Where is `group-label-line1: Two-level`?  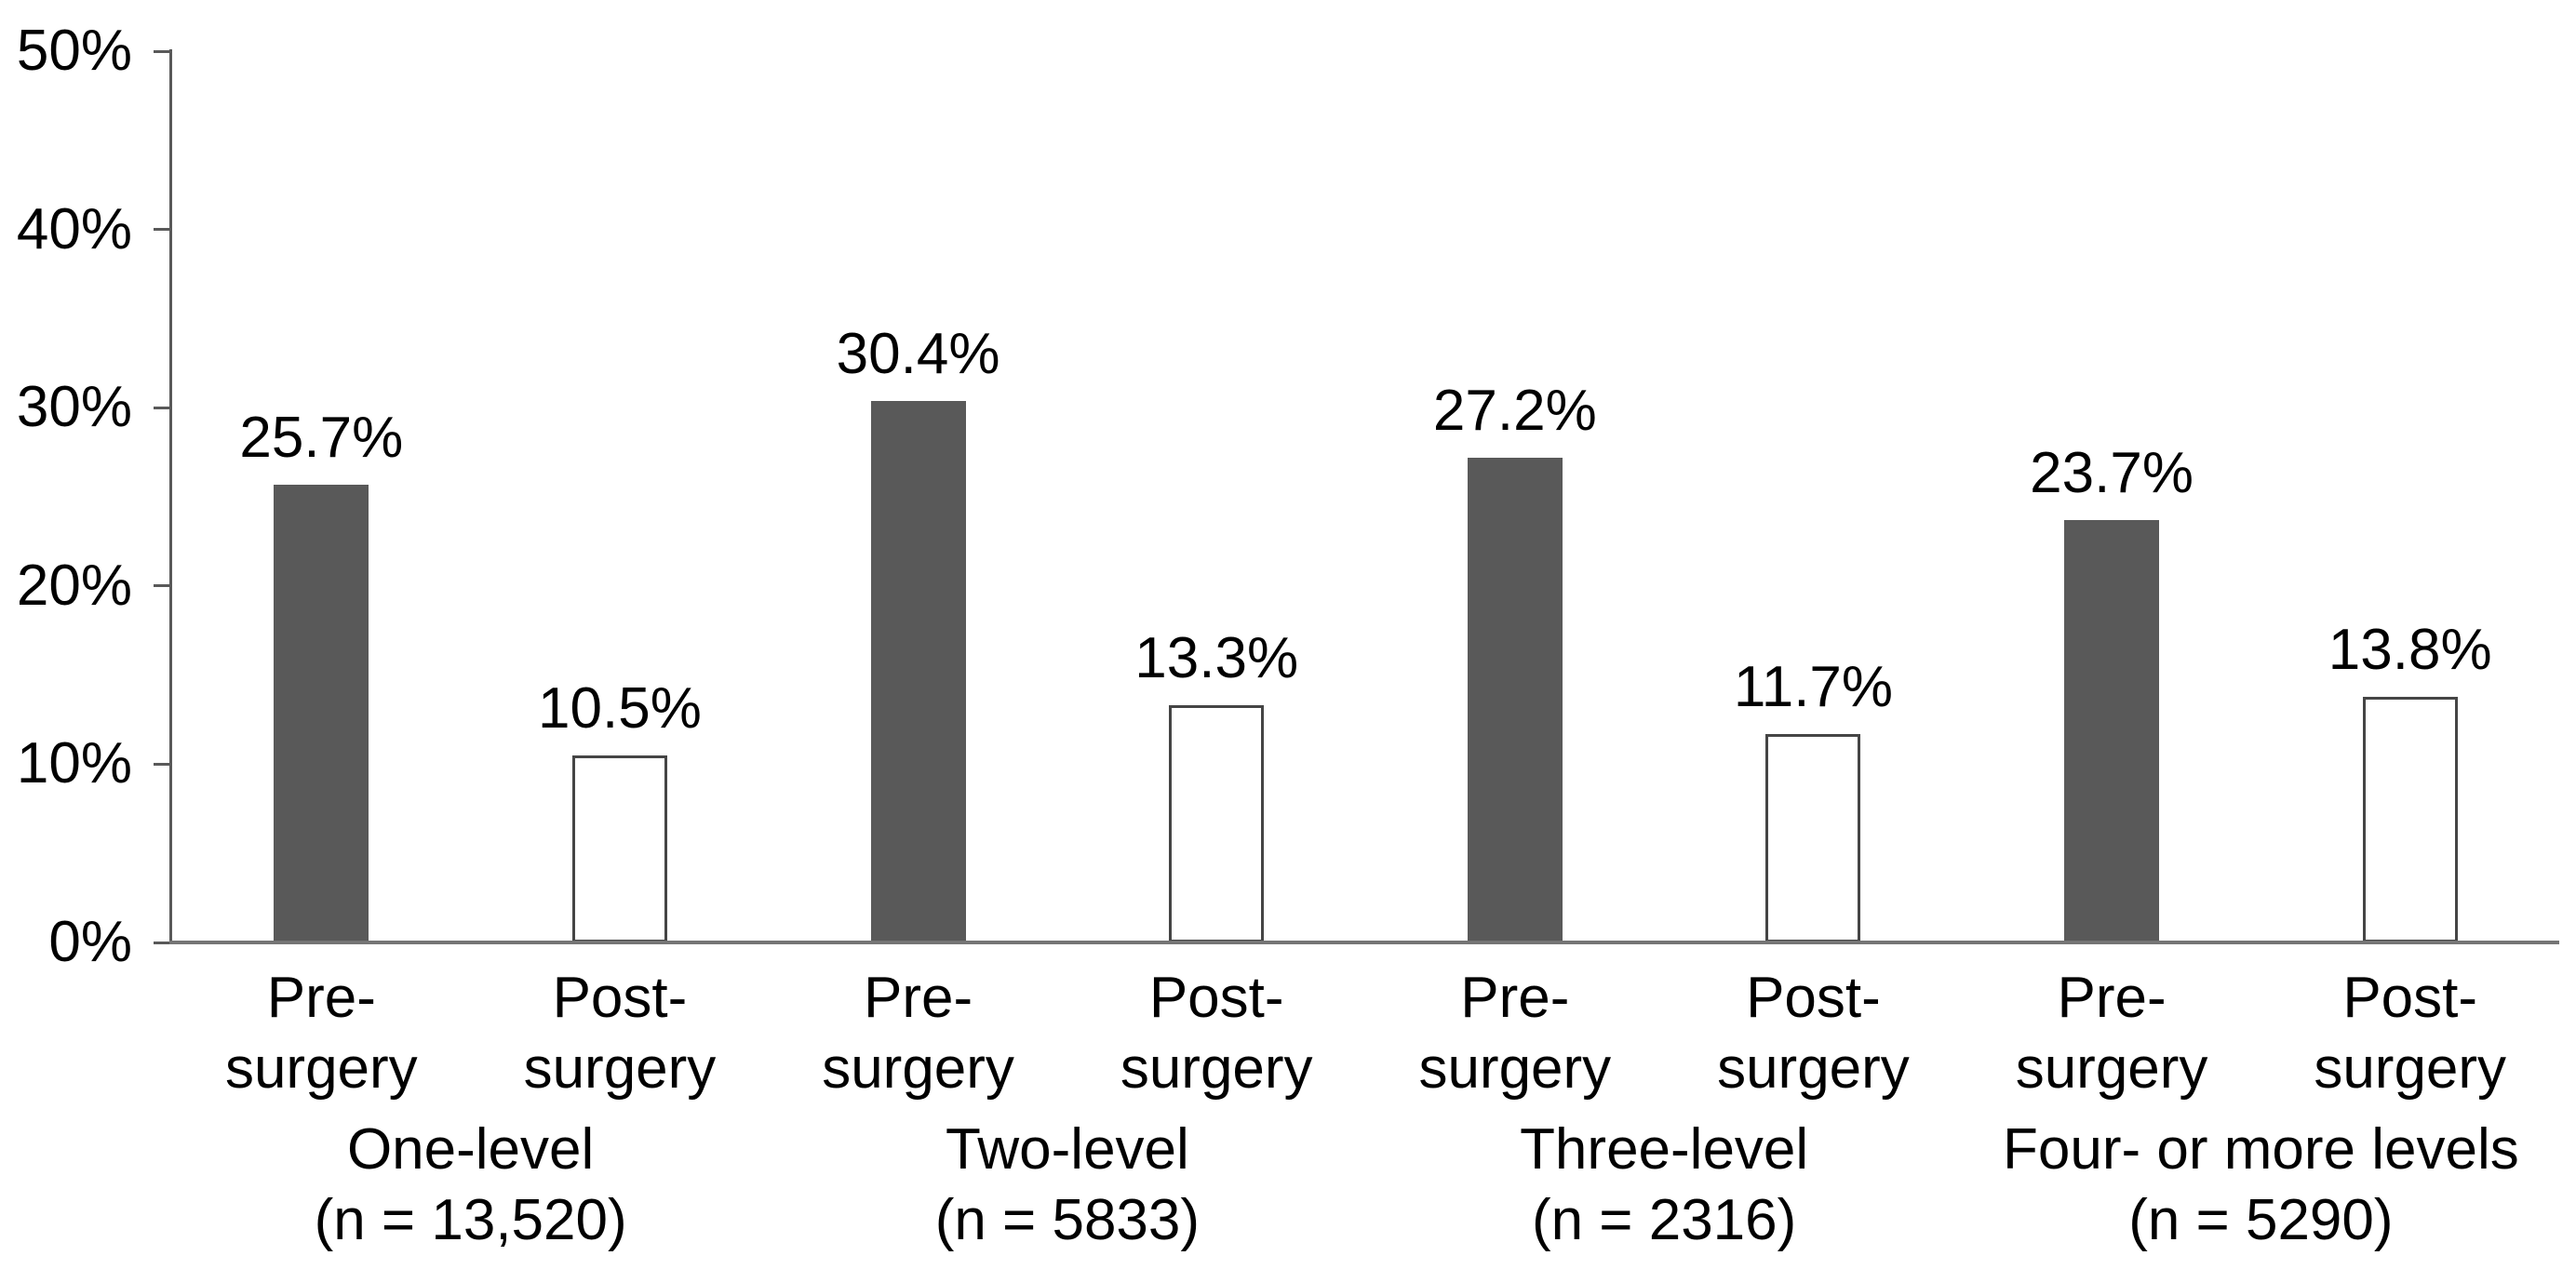
group-label-line1: Two-level is located at coordinates (1067, 1149).